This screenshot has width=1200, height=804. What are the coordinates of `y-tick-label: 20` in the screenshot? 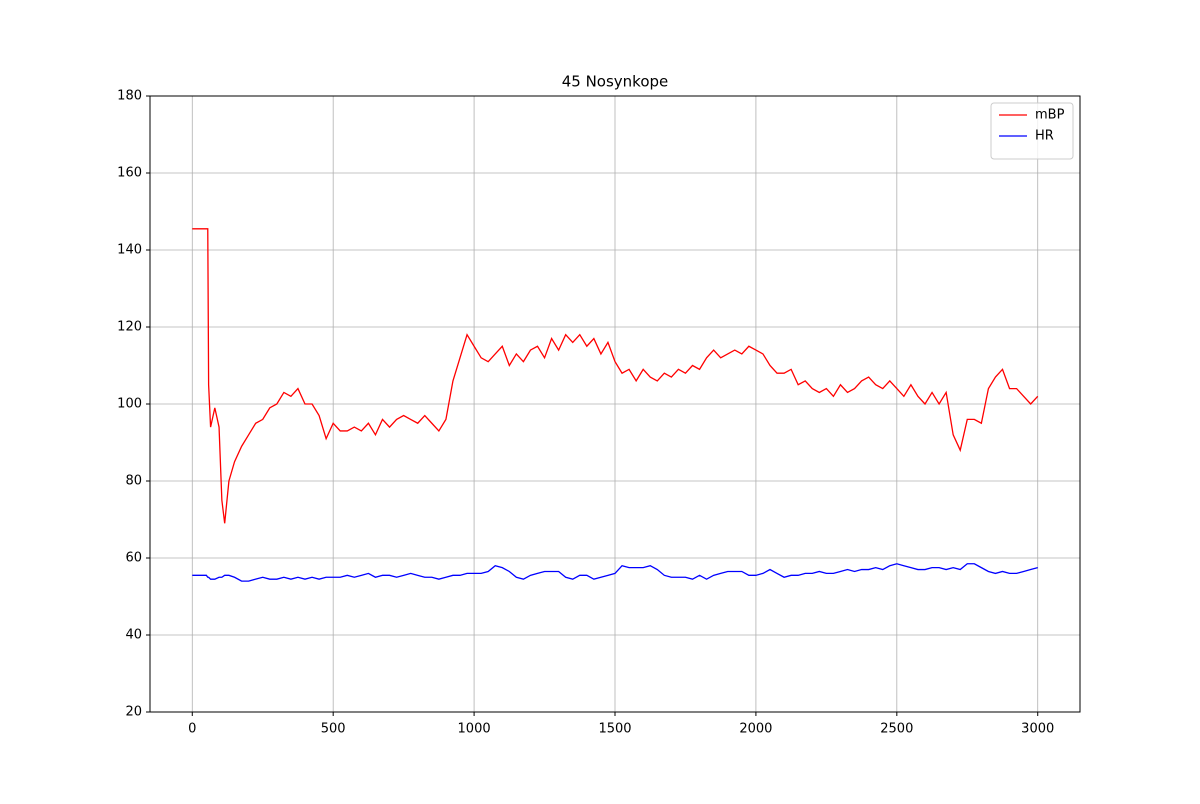 It's located at (133, 712).